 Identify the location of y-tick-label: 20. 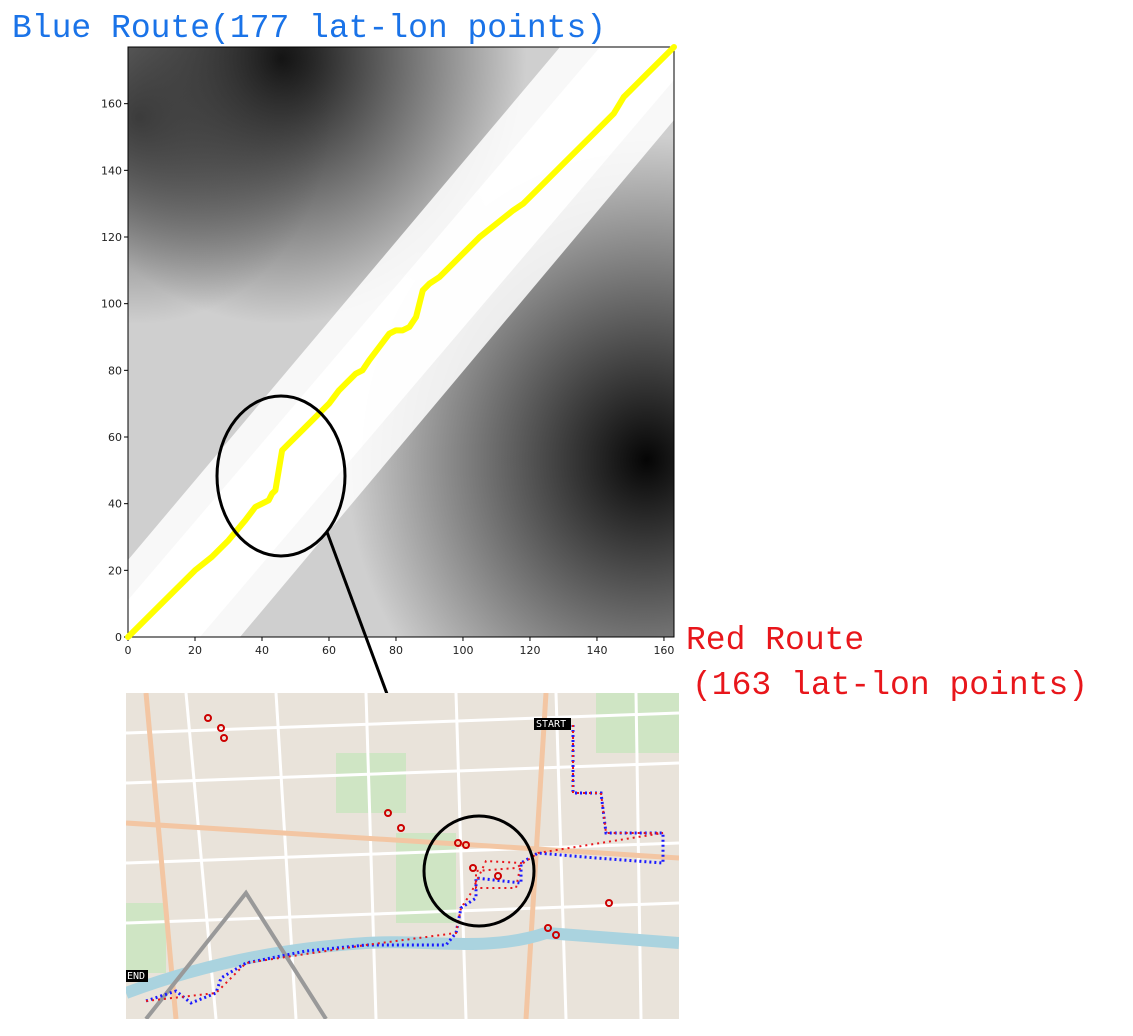
(115, 570).